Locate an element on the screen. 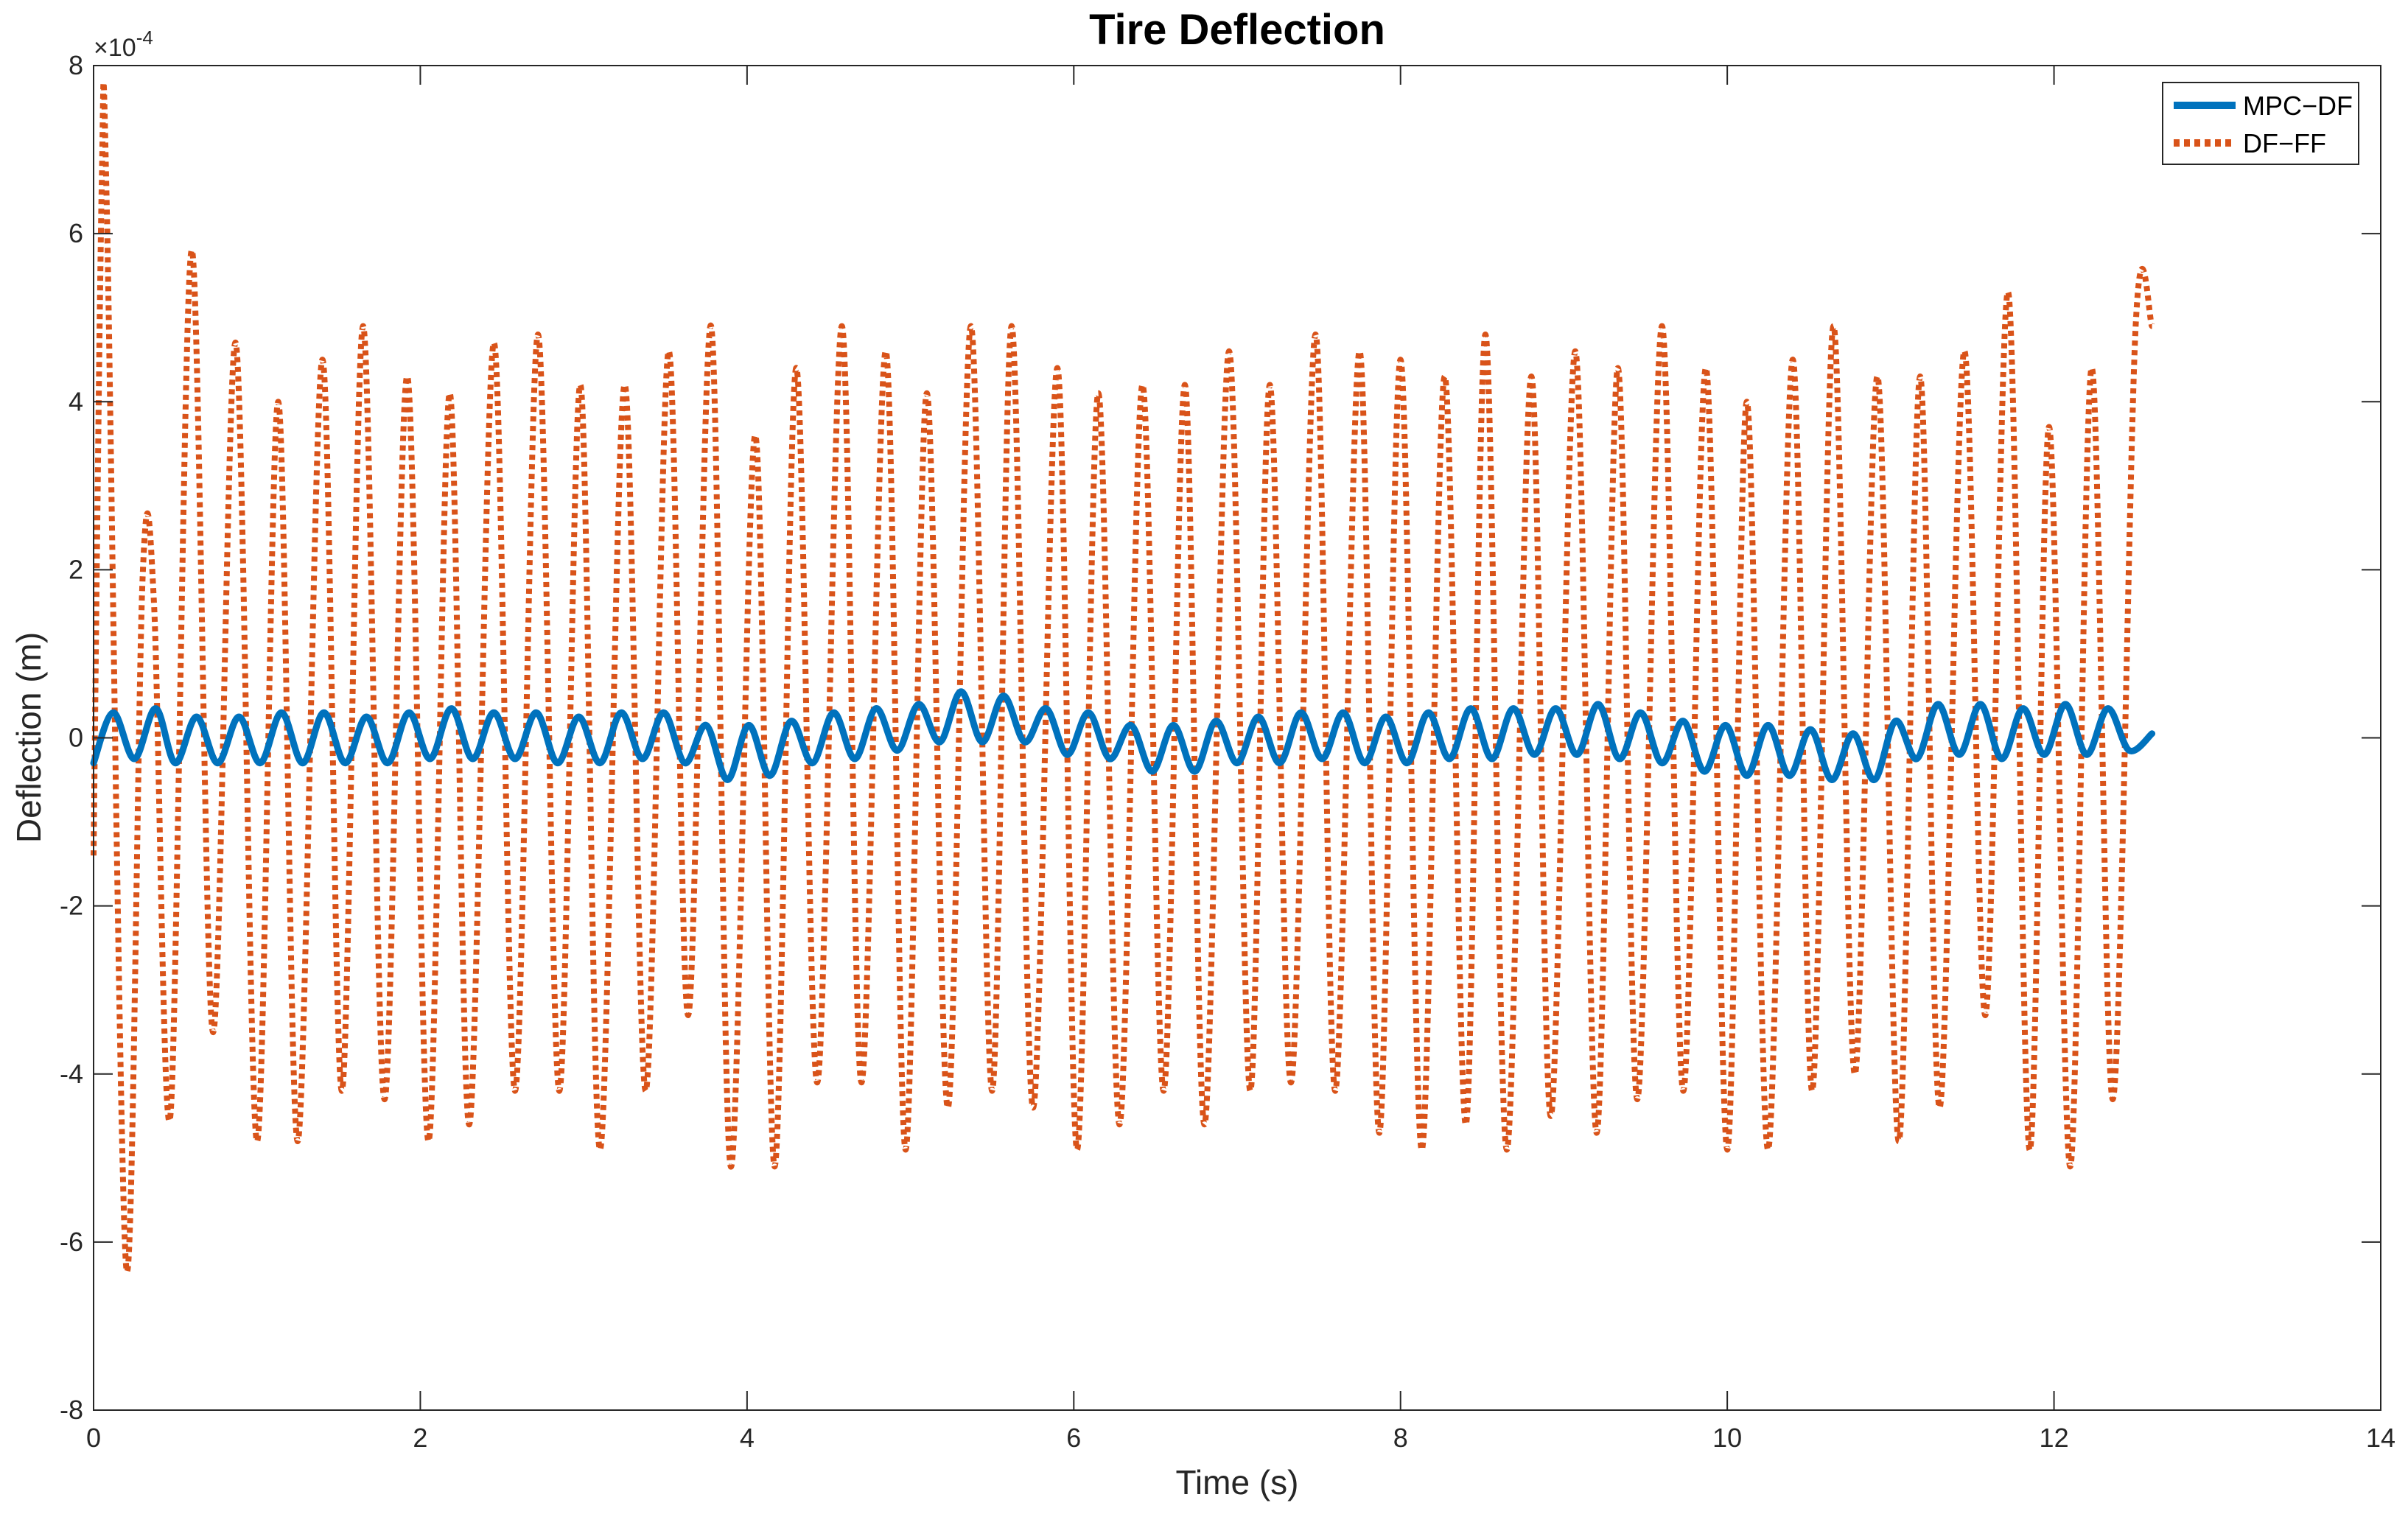 The height and width of the screenshot is (1514, 2408). y-axis-label: Deflection (m) is located at coordinates (29, 737).